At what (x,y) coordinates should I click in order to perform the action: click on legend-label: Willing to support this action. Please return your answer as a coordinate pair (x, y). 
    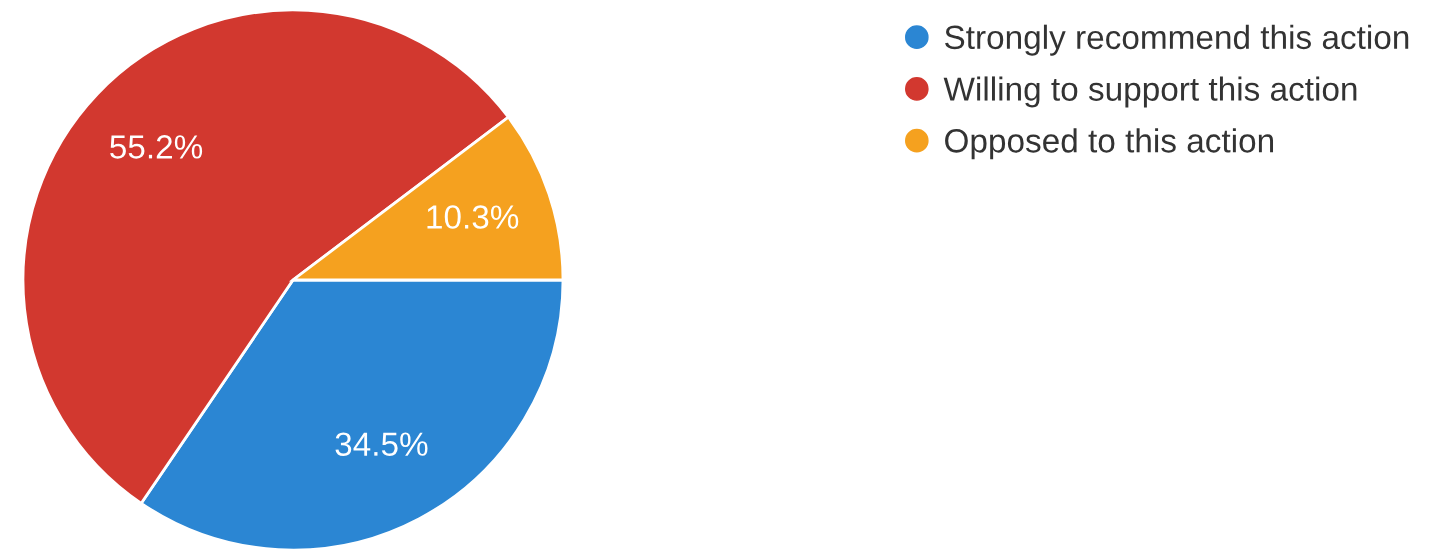
    Looking at the image, I should click on (1150, 92).